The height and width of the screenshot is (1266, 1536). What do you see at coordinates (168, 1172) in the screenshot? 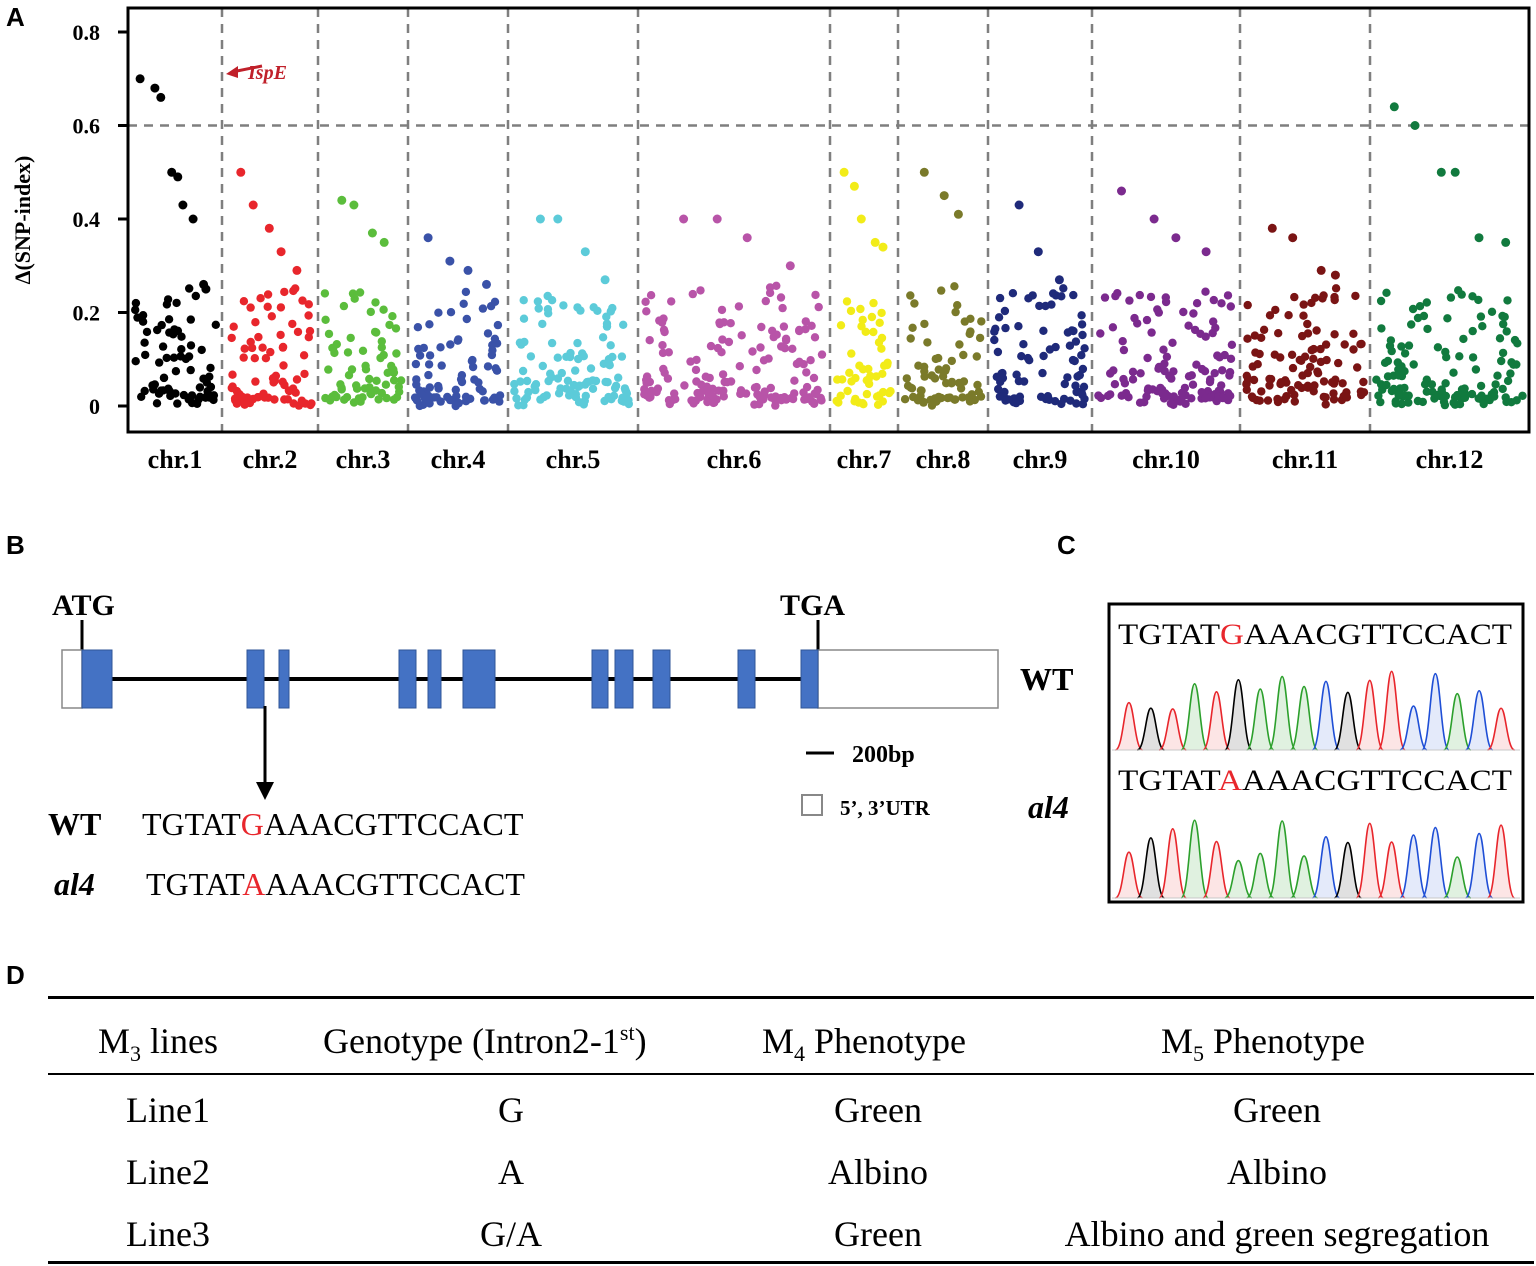
I see `row2-line: Line2` at bounding box center [168, 1172].